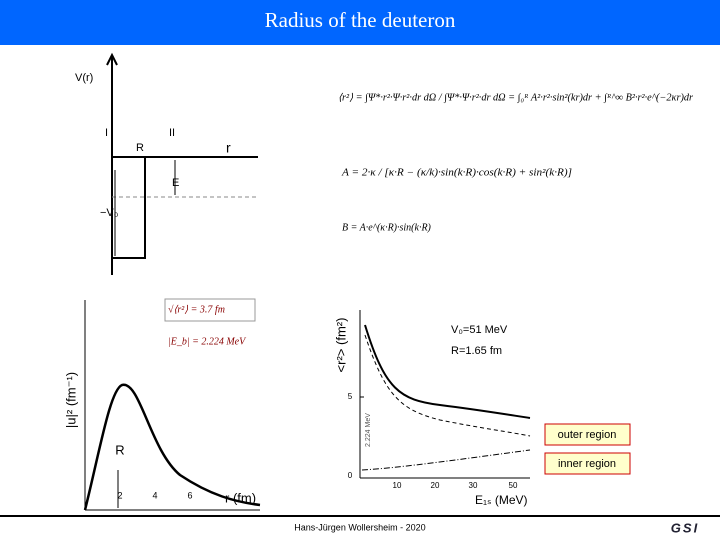 This screenshot has height=540, width=720. Describe the element at coordinates (172, 133) in the screenshot. I see `label: II` at that location.